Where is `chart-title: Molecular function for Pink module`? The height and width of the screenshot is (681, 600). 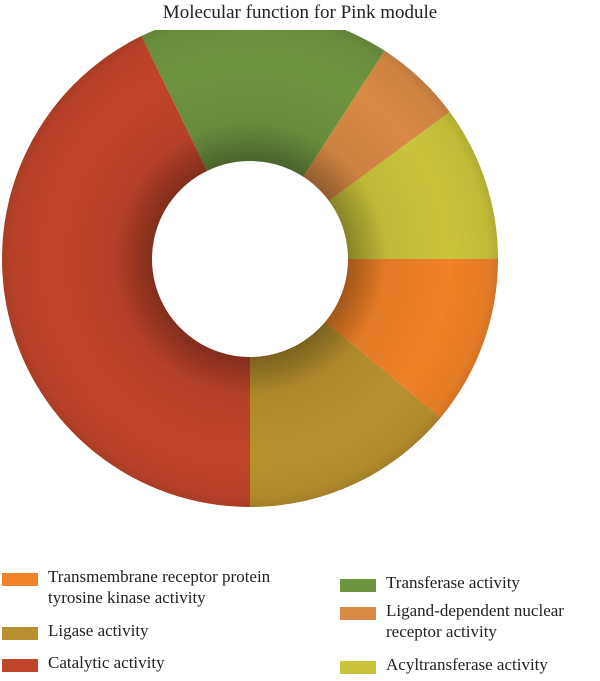
chart-title: Molecular function for Pink module is located at coordinates (300, 12).